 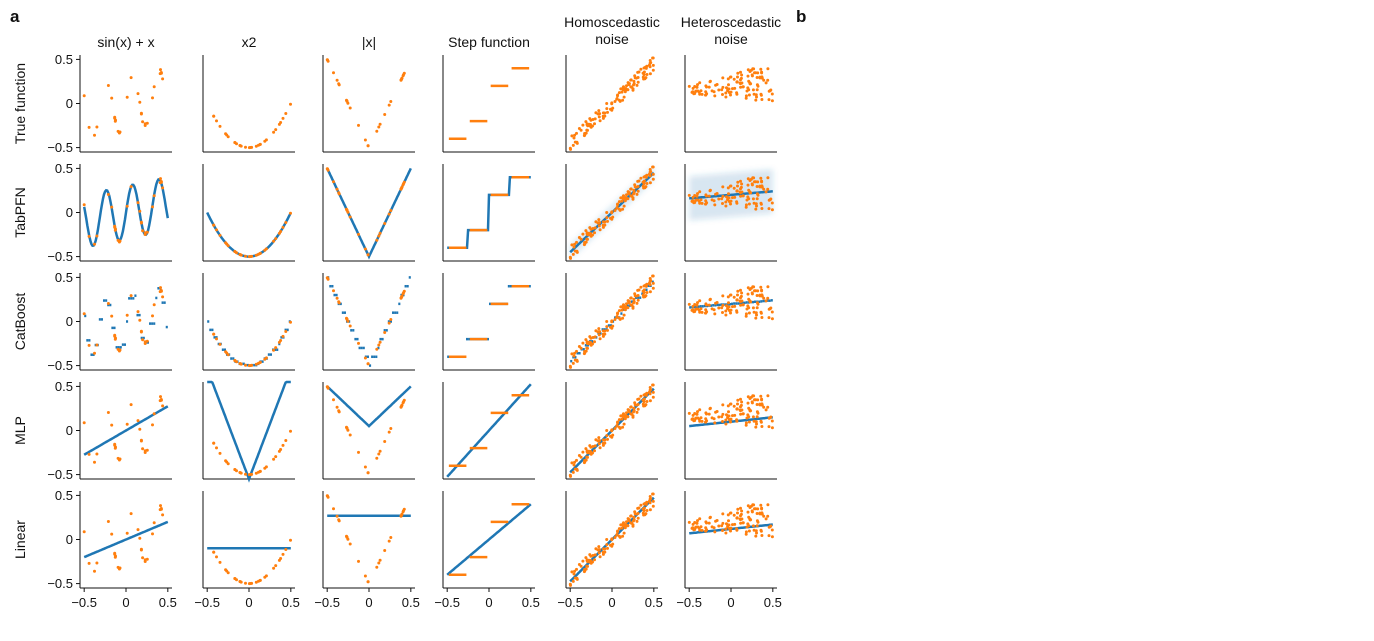 What do you see at coordinates (570, 602) in the screenshot?
I see `x-tick-label: −0.5` at bounding box center [570, 602].